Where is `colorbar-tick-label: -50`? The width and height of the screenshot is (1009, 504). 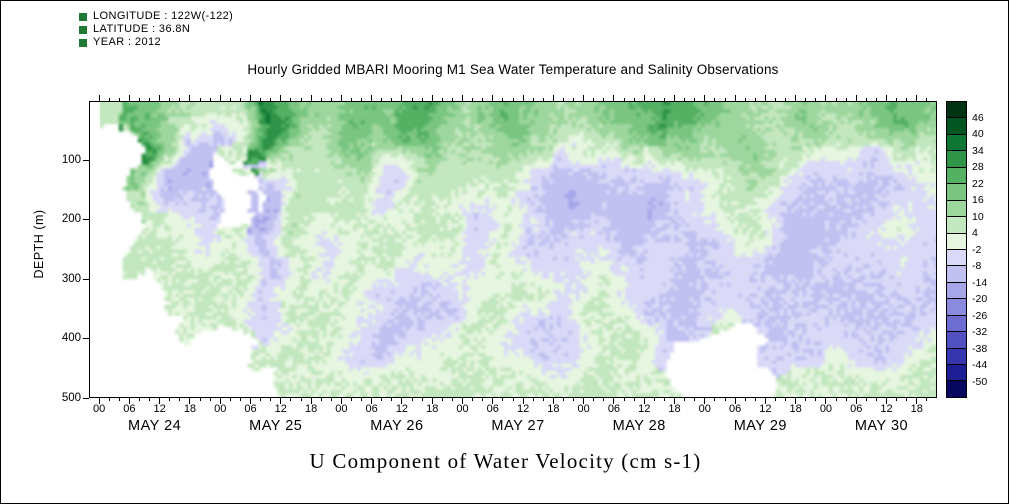
colorbar-tick-label: -50 is located at coordinates (980, 381).